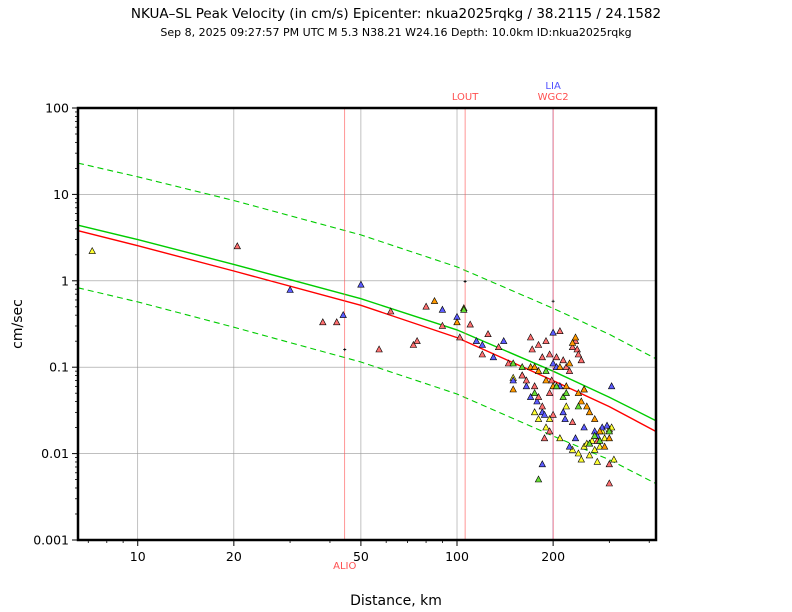 The width and height of the screenshot is (792, 612). I want to click on x-tick-label: 20, so click(234, 556).